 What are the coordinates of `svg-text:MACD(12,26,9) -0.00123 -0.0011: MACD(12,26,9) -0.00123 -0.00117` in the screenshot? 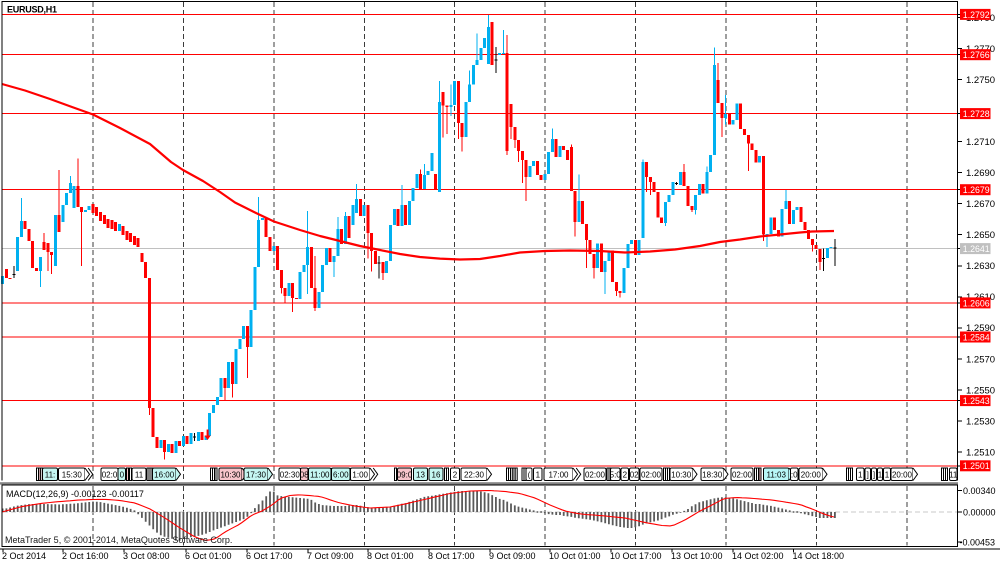 It's located at (75, 494).